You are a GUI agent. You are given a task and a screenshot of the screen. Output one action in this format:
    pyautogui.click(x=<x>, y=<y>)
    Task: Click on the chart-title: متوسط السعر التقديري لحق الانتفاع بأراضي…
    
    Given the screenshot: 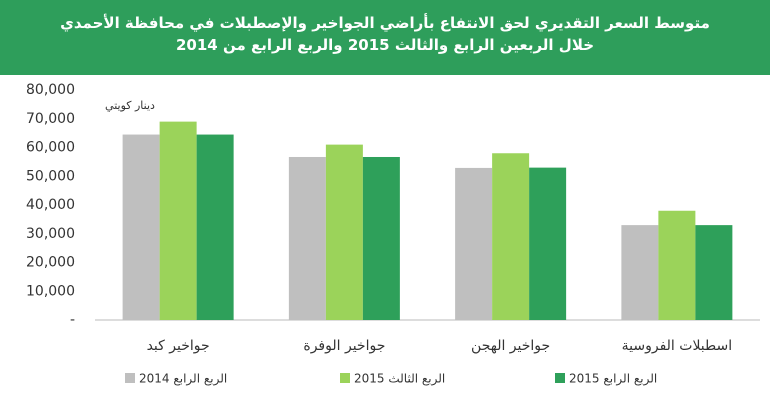 What is the action you would take?
    pyautogui.click(x=385, y=23)
    